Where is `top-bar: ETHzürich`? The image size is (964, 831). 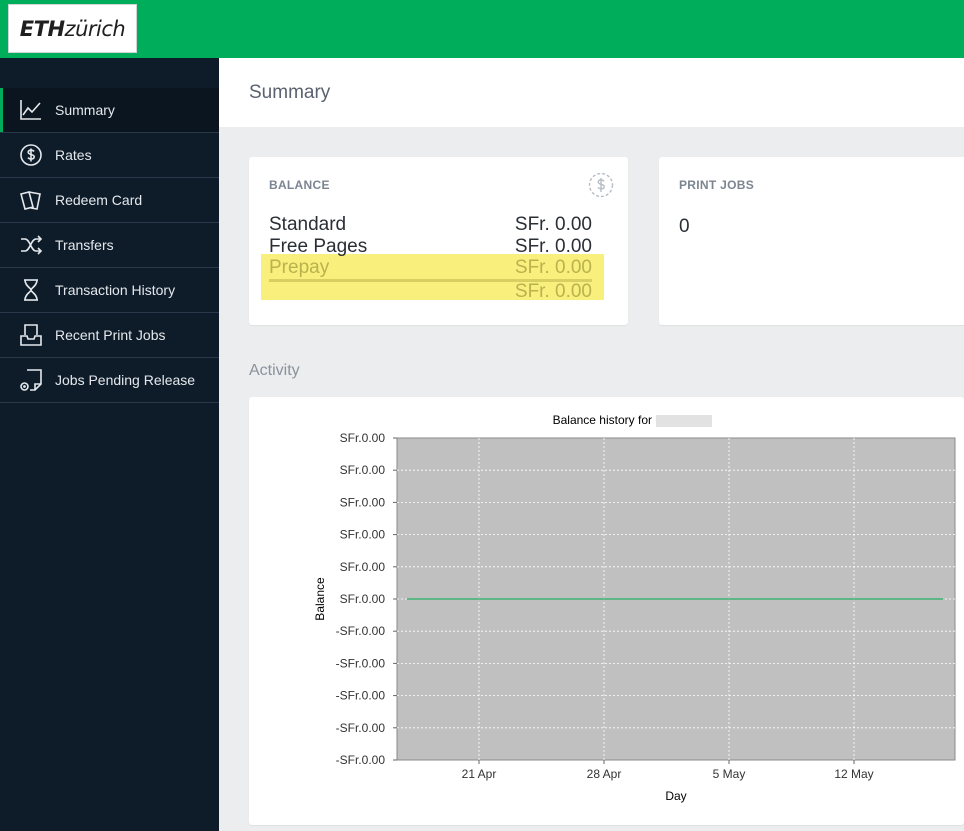 top-bar: ETHzürich is located at coordinates (482, 29).